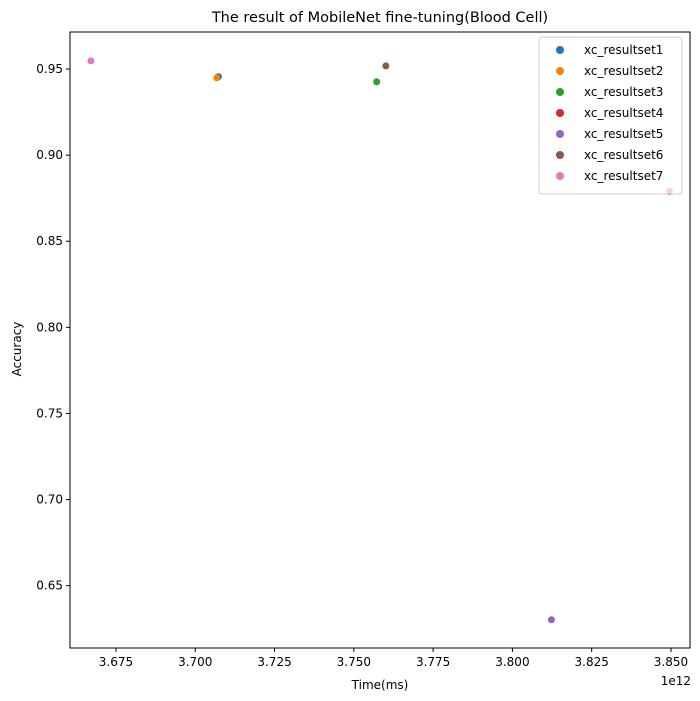  I want to click on legend-label: xc_resultset2, so click(623, 71).